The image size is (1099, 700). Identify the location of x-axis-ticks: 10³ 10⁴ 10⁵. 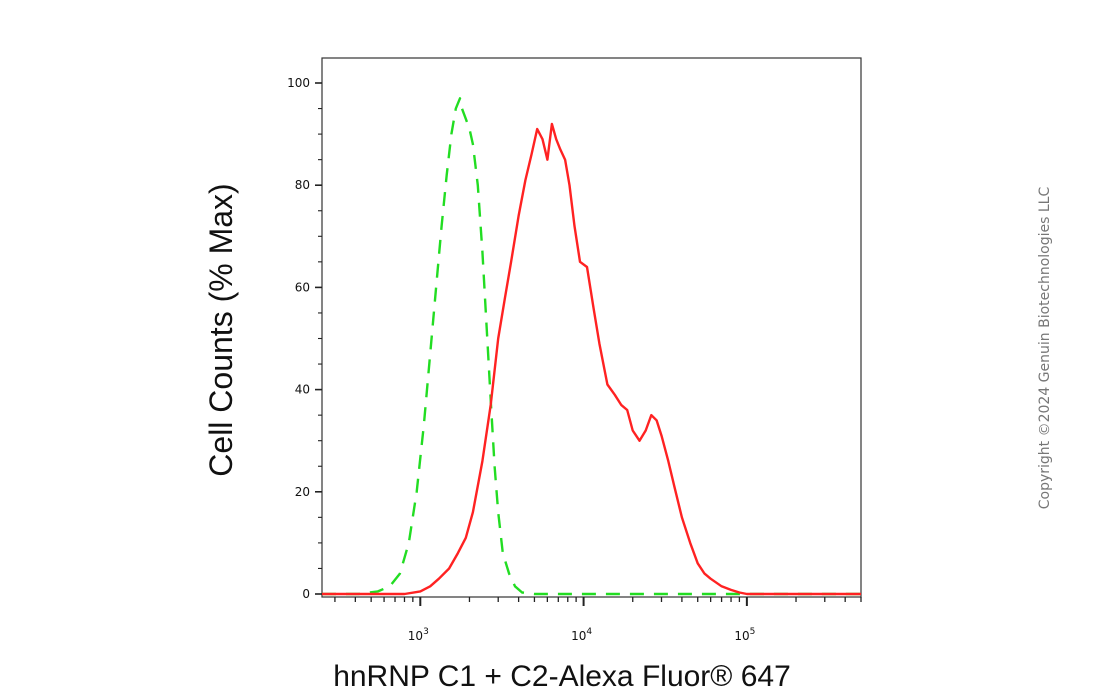
(598, 620).